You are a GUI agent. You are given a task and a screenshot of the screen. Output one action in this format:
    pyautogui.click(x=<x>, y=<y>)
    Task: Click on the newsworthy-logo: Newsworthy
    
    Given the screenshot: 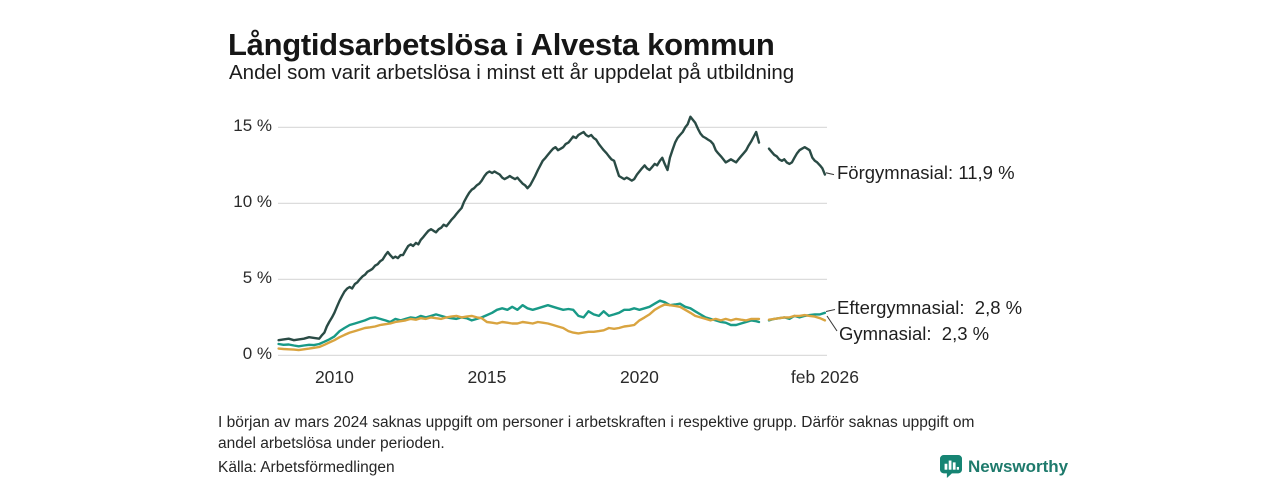 What is the action you would take?
    pyautogui.click(x=1004, y=466)
    